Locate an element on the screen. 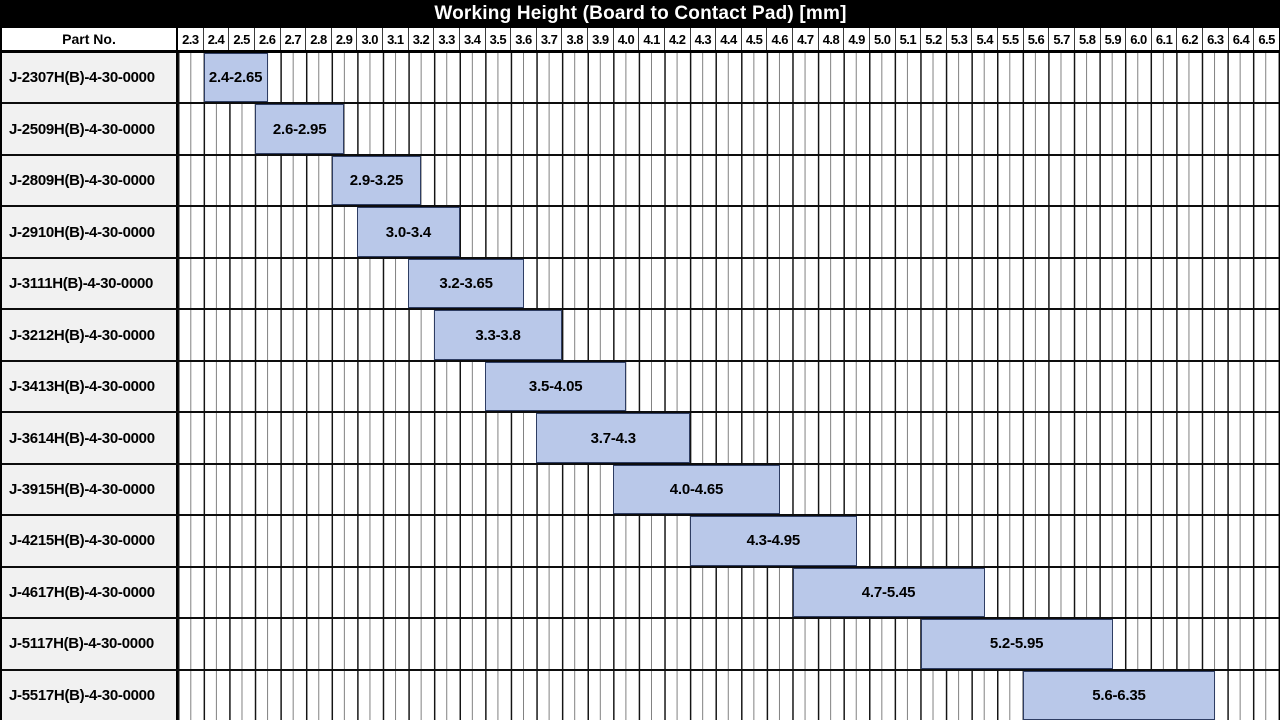 The width and height of the screenshot is (1280, 720). axis-tick-label: 3.0 is located at coordinates (369, 39).